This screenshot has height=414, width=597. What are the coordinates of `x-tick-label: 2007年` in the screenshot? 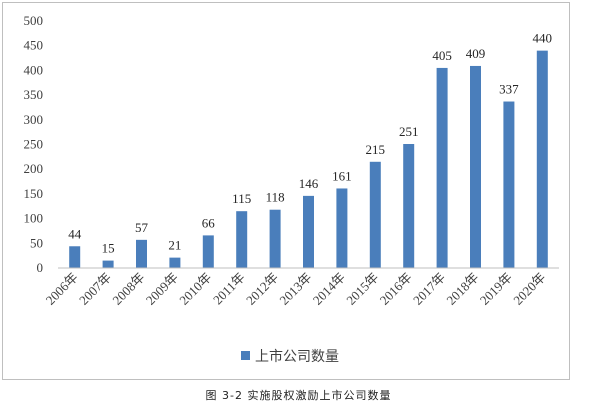 It's located at (95, 289).